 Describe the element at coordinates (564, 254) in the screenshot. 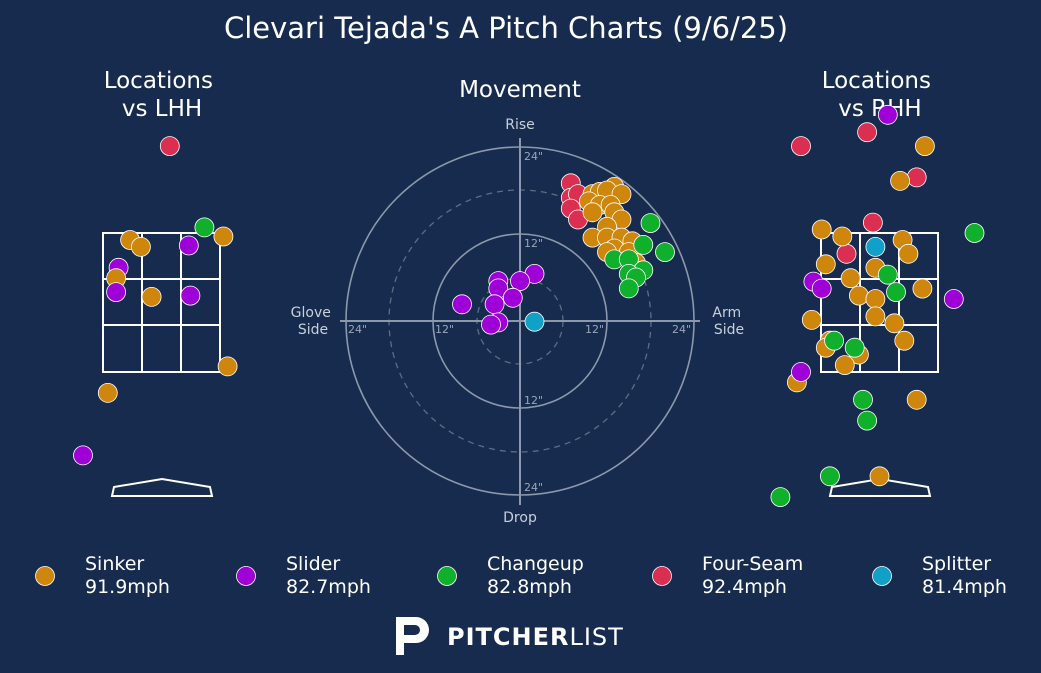

I see `points-movement` at that location.